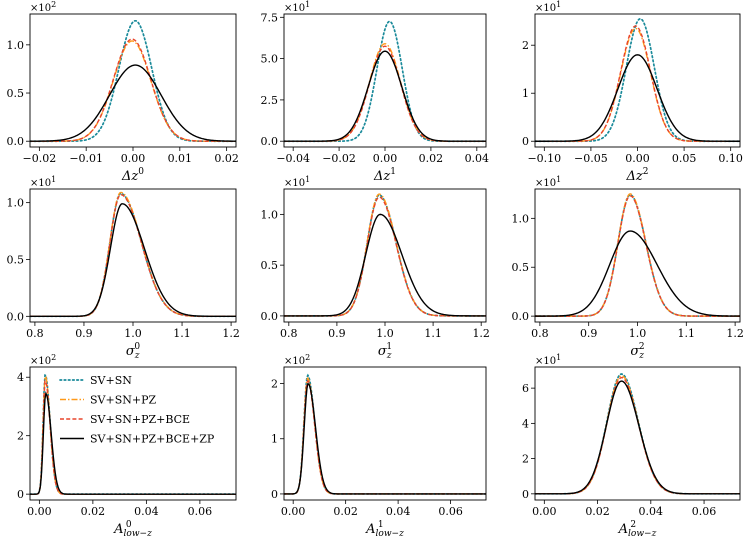  I want to click on x-axis-label: Δz0, so click(132, 175).